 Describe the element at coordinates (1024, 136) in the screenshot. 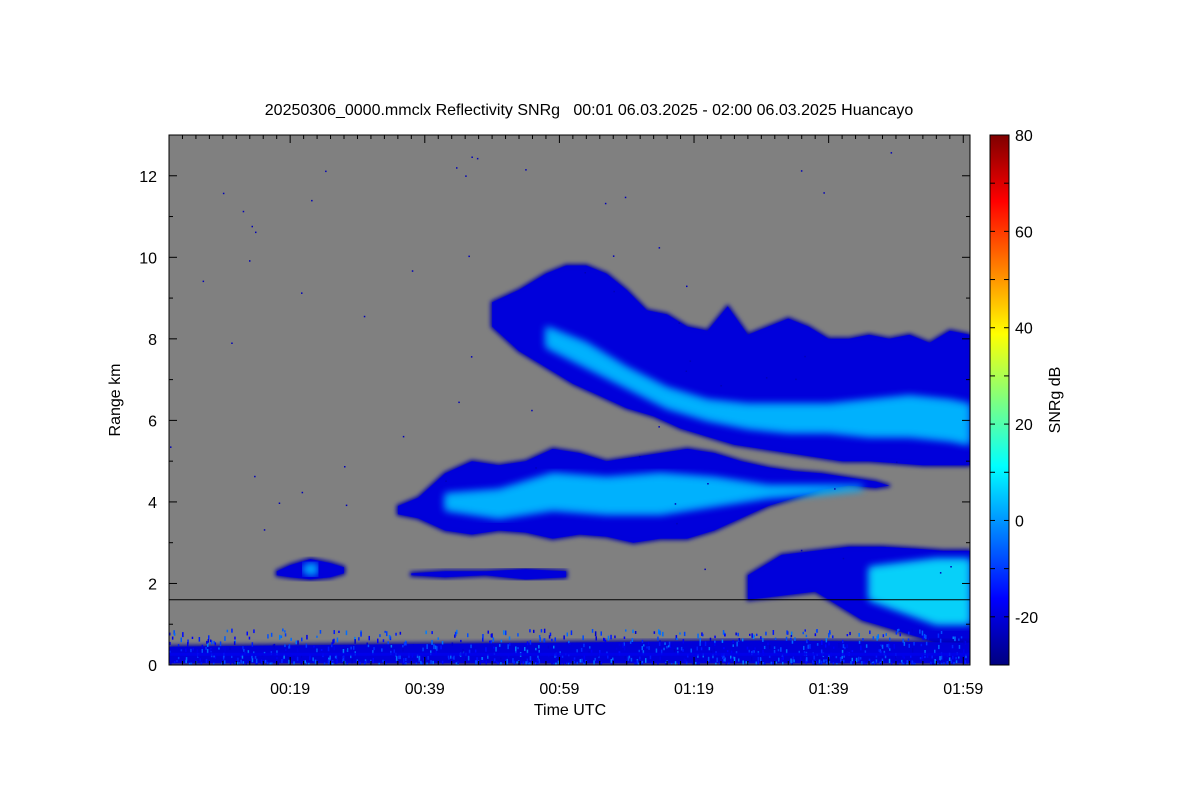

I see `colorbar-tick-label: 80` at that location.